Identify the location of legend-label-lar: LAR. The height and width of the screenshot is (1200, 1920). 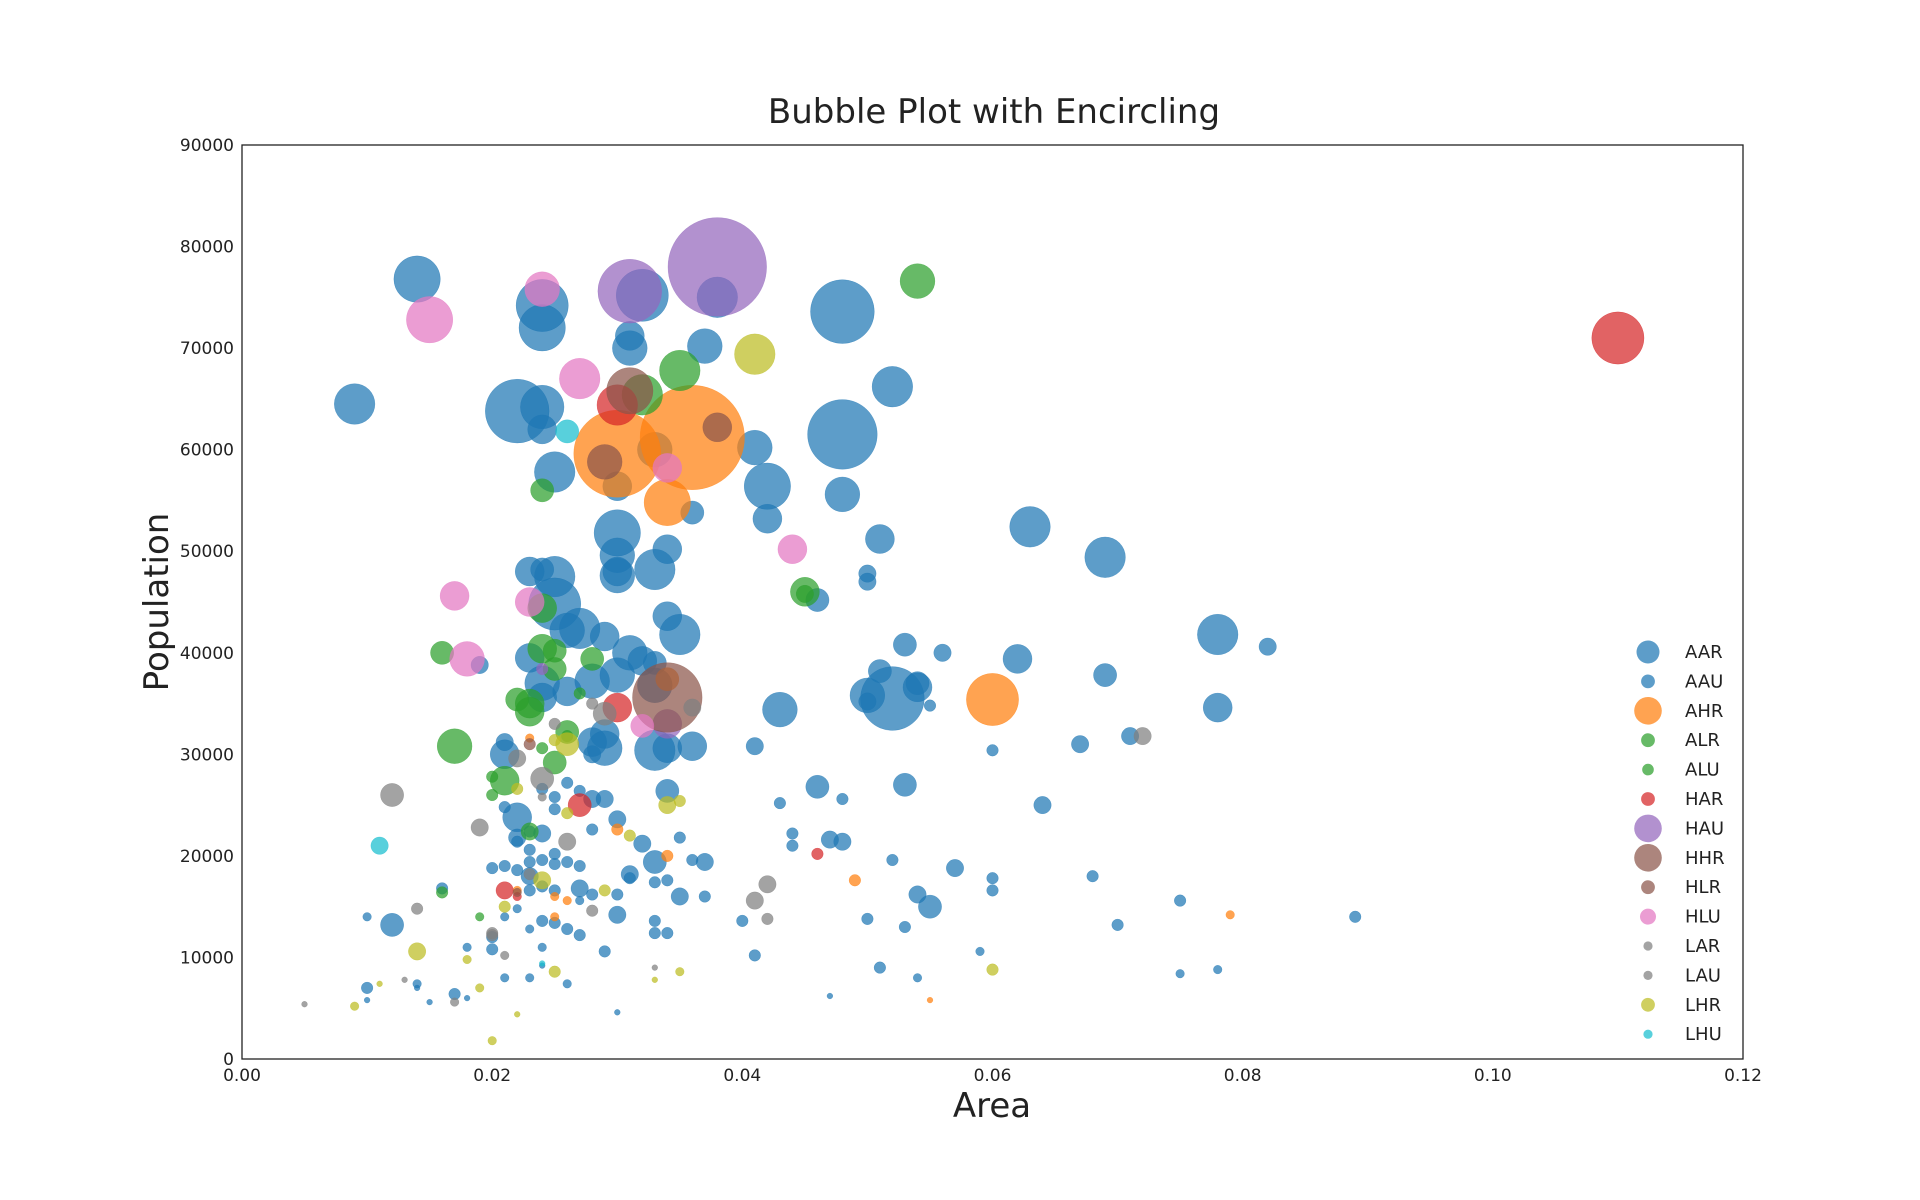
(1702, 946).